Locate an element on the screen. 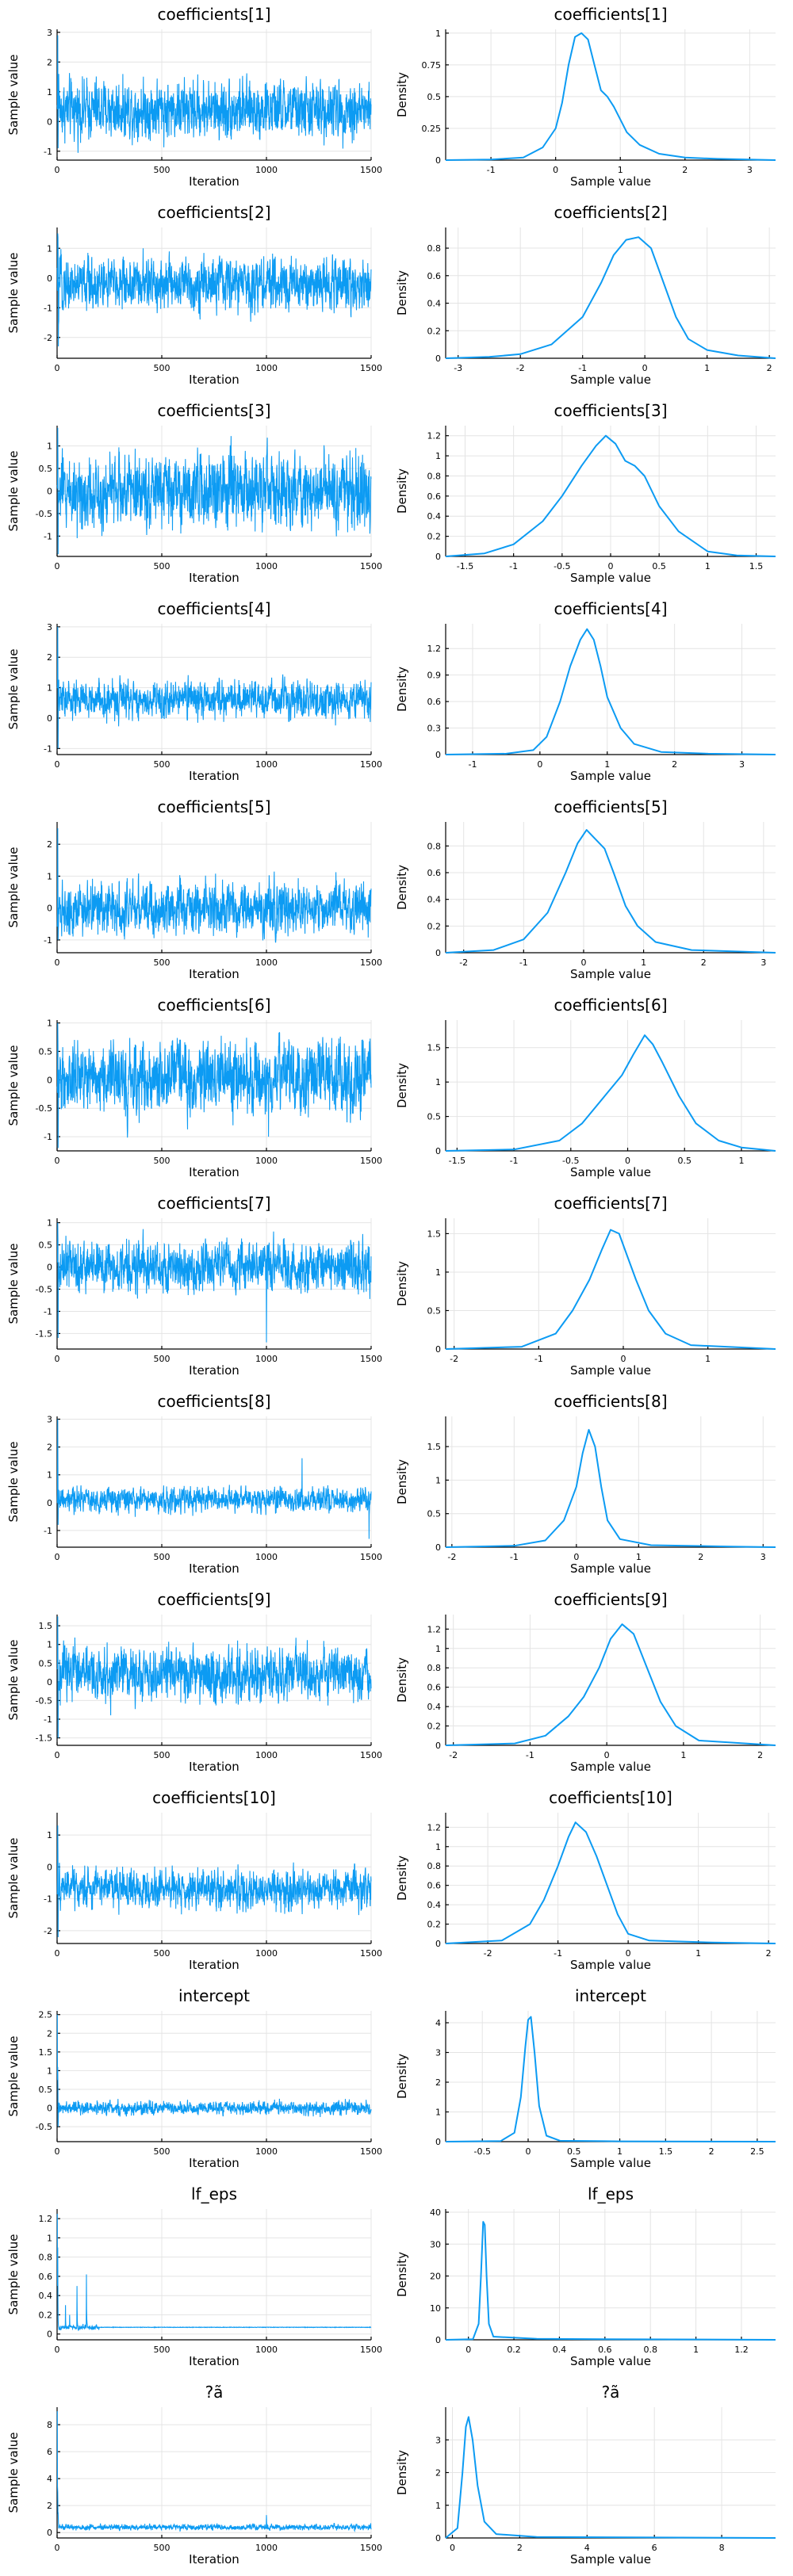 Image resolution: width=793 pixels, height=2576 pixels. y-tick-label: -0.5 is located at coordinates (44, 1108).